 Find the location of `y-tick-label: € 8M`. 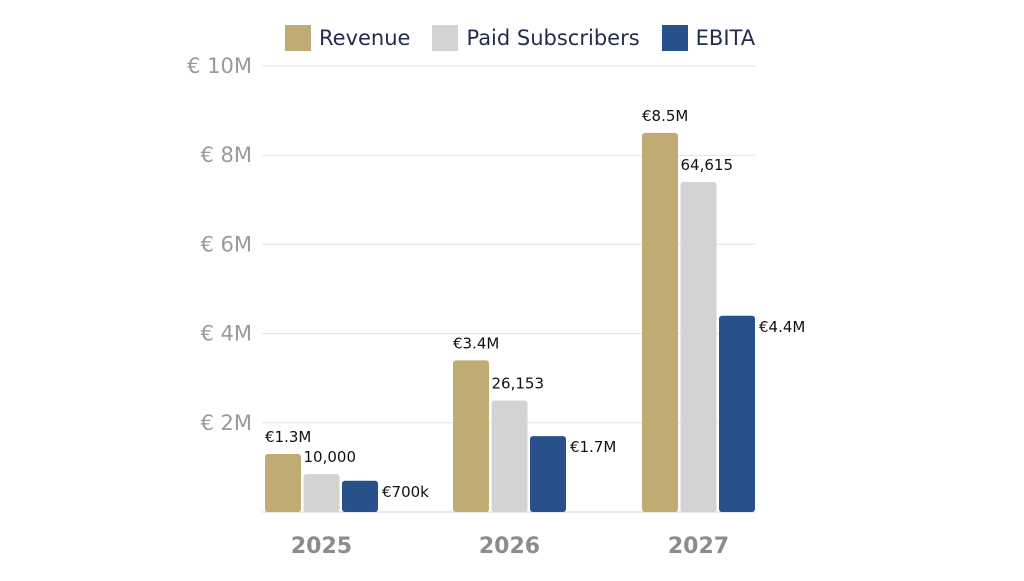

y-tick-label: € 8M is located at coordinates (226, 155).